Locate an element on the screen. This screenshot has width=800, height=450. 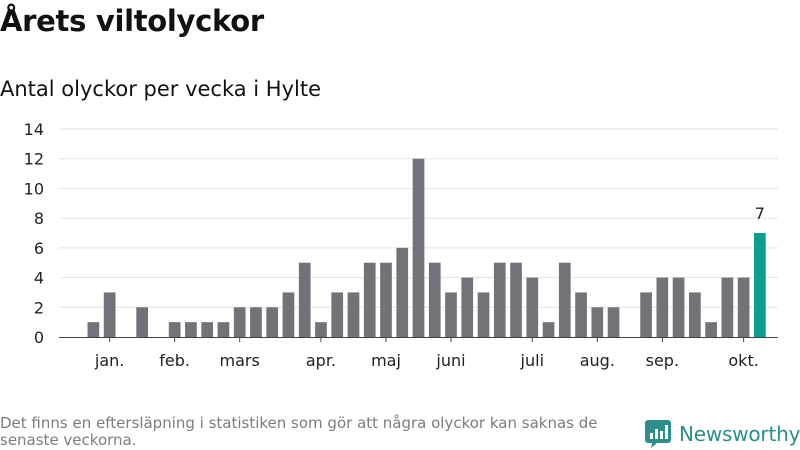
bar-latest-week is located at coordinates (760, 285).